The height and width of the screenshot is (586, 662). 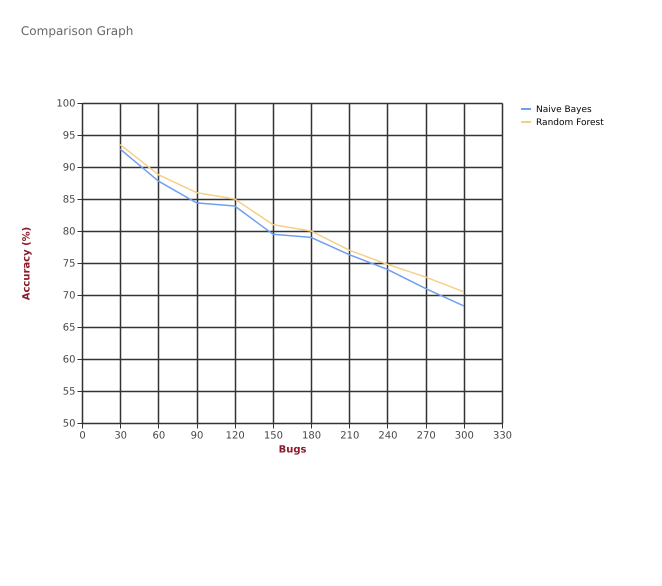 I want to click on y-tick-label: 65, so click(x=69, y=328).